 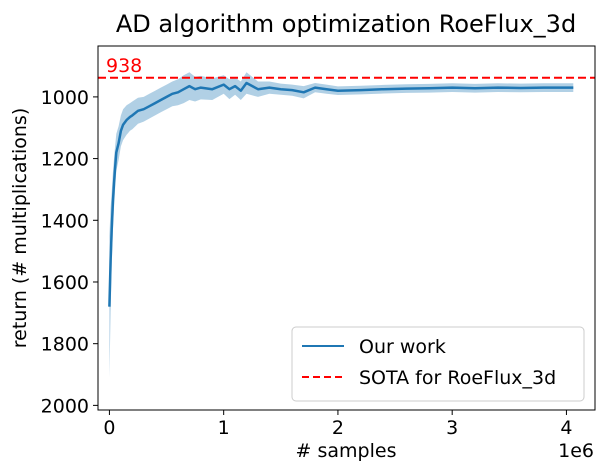 What do you see at coordinates (109, 428) in the screenshot?
I see `x-tick-label: 0` at bounding box center [109, 428].